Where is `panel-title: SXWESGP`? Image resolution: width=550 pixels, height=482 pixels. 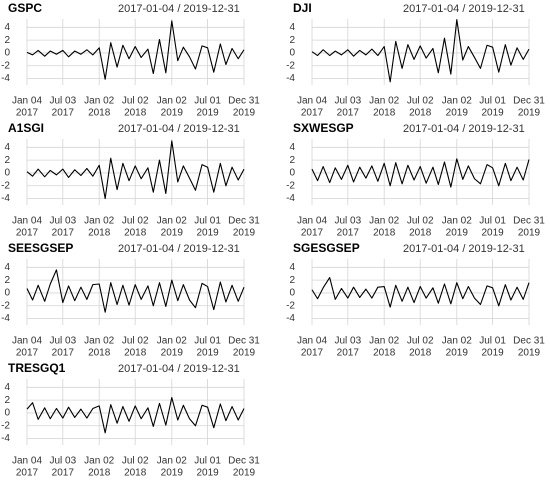
panel-title: SXWESGP is located at coordinates (323, 128).